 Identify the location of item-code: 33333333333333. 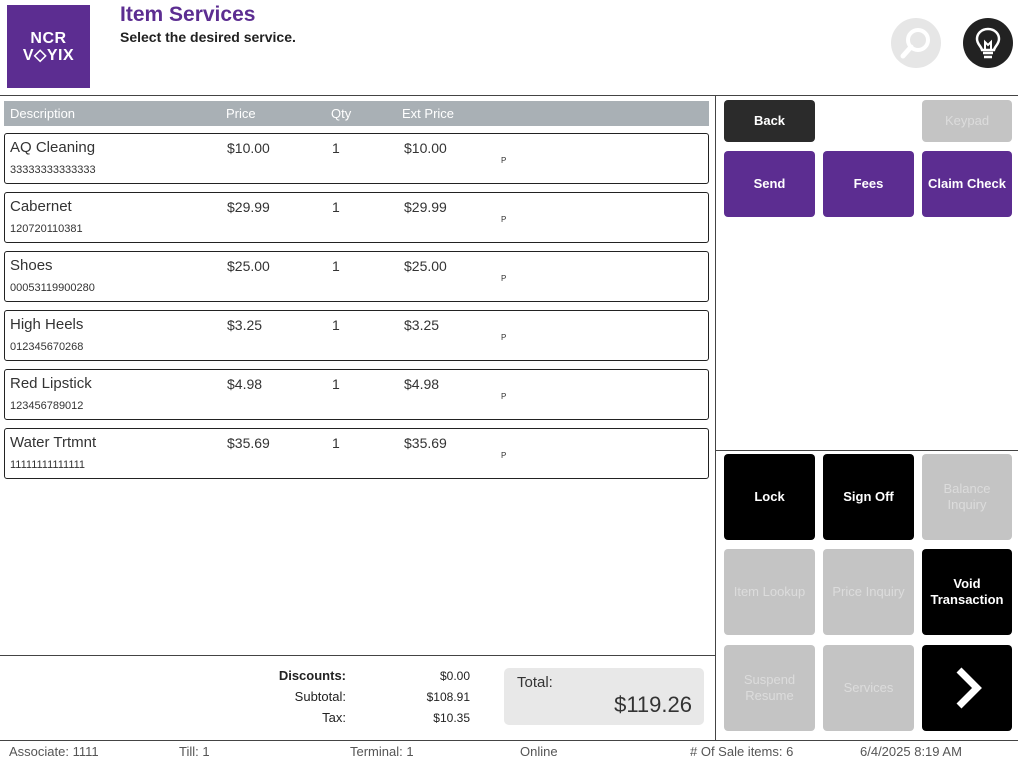
(53, 170).